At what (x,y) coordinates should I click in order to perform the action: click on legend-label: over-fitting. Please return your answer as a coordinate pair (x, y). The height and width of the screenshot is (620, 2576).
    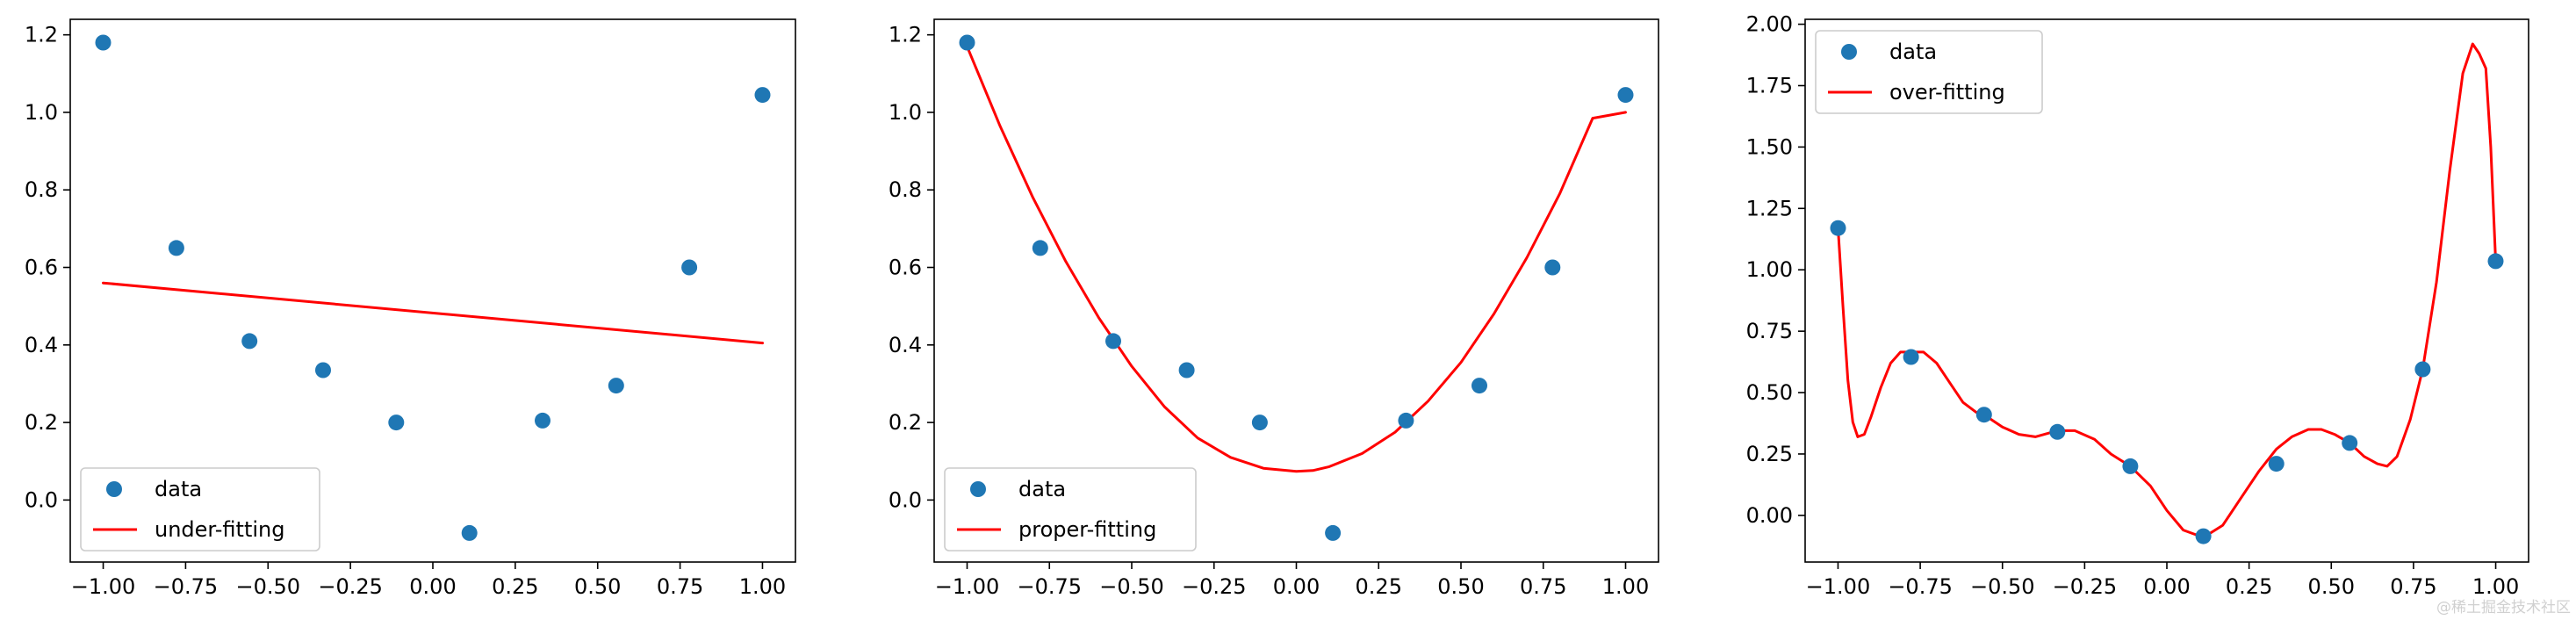
    Looking at the image, I should click on (1947, 92).